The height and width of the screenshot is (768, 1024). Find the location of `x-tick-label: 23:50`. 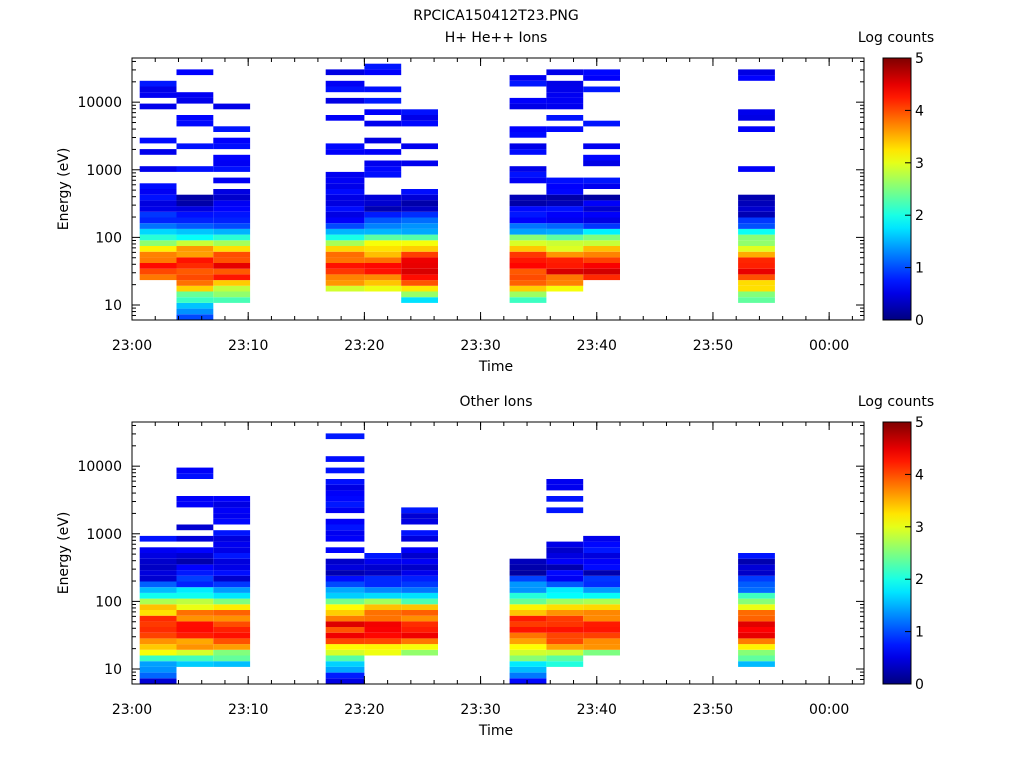

x-tick-label: 23:50 is located at coordinates (713, 346).